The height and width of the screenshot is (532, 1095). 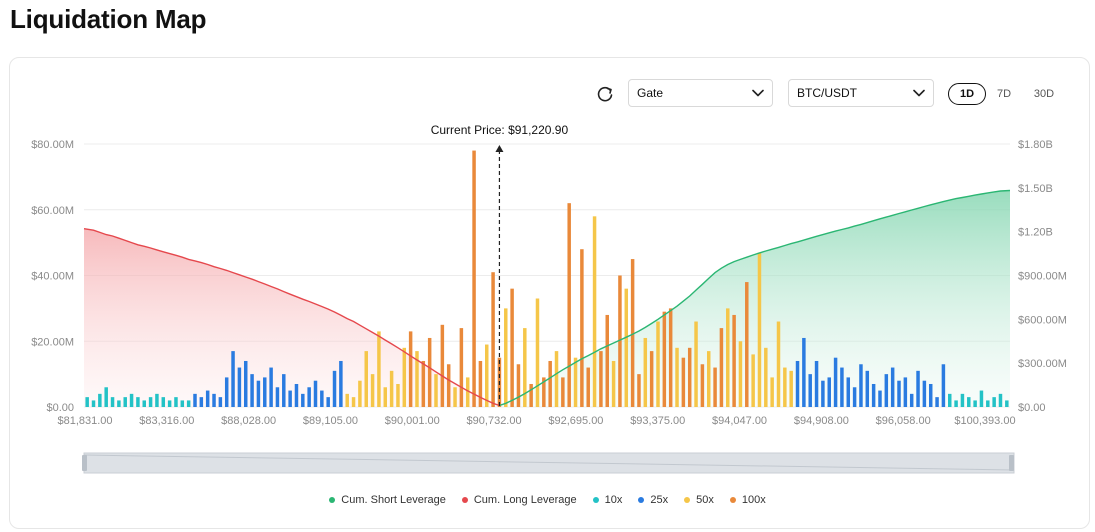 I want to click on y-right-tick-label: $1.50B, so click(x=1035, y=189).